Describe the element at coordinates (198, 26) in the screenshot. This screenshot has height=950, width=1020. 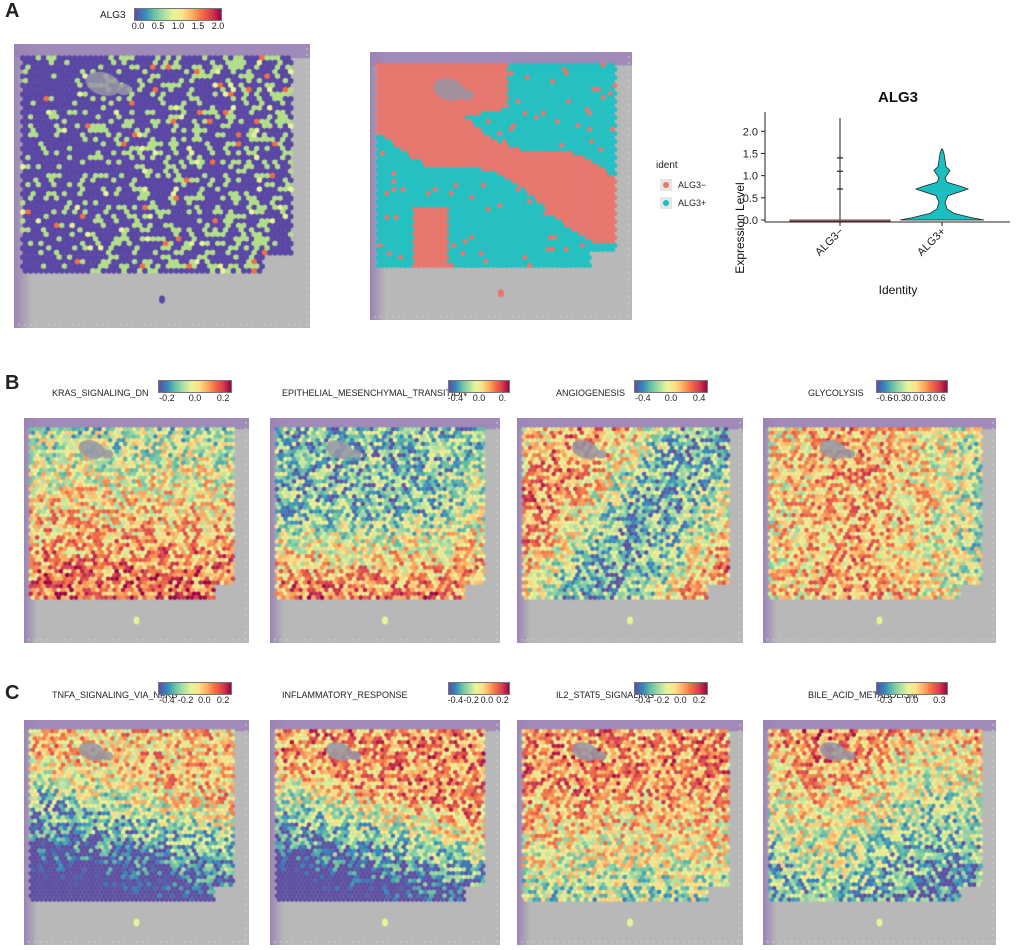
I see `alg3-tick: 1.5` at that location.